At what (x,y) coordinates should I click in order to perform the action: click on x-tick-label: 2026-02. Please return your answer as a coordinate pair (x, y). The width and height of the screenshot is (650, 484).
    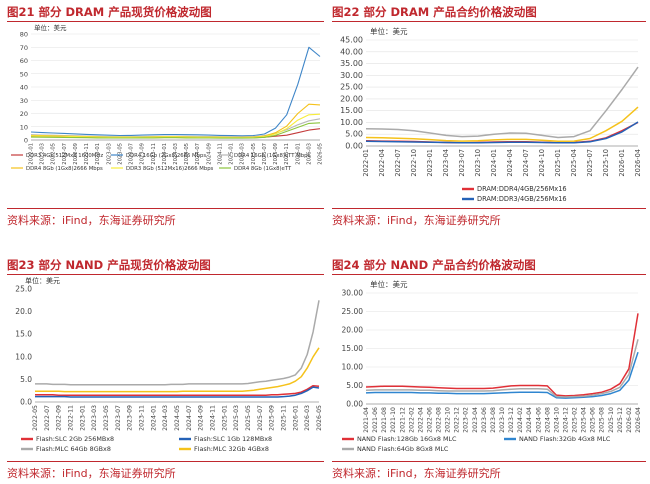
    Looking at the image, I should click on (629, 420).